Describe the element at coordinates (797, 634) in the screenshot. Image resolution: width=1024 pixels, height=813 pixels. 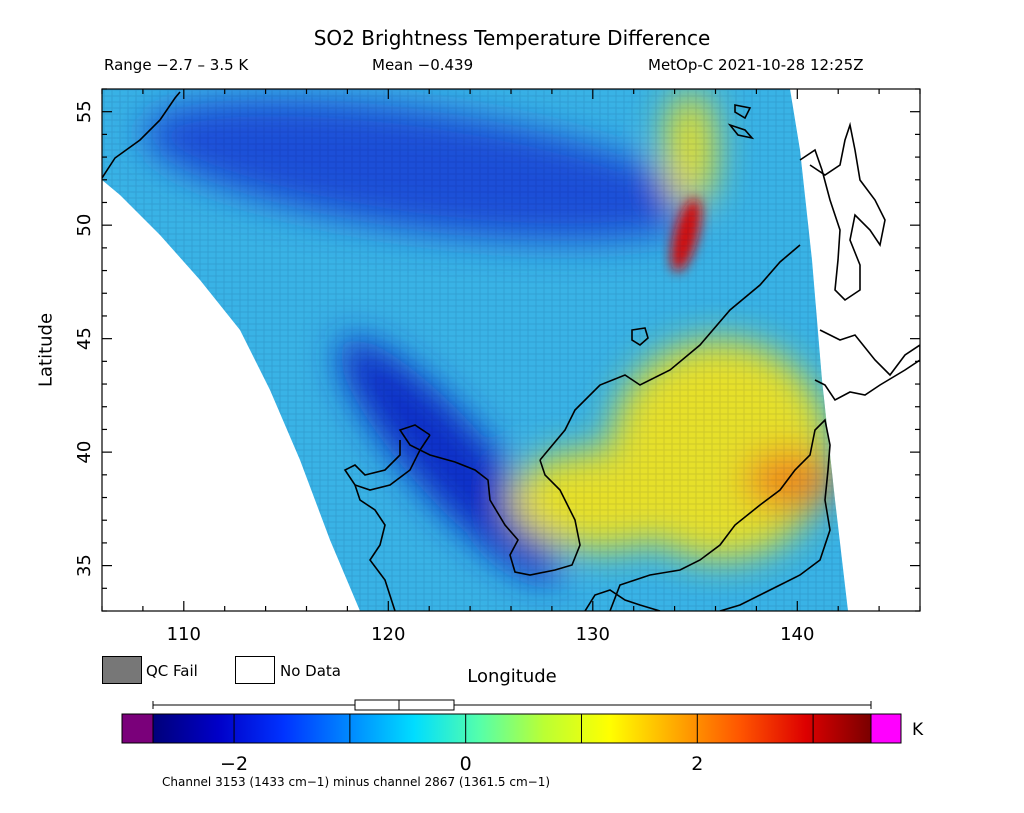
I see `x-tick-label: 140` at that location.